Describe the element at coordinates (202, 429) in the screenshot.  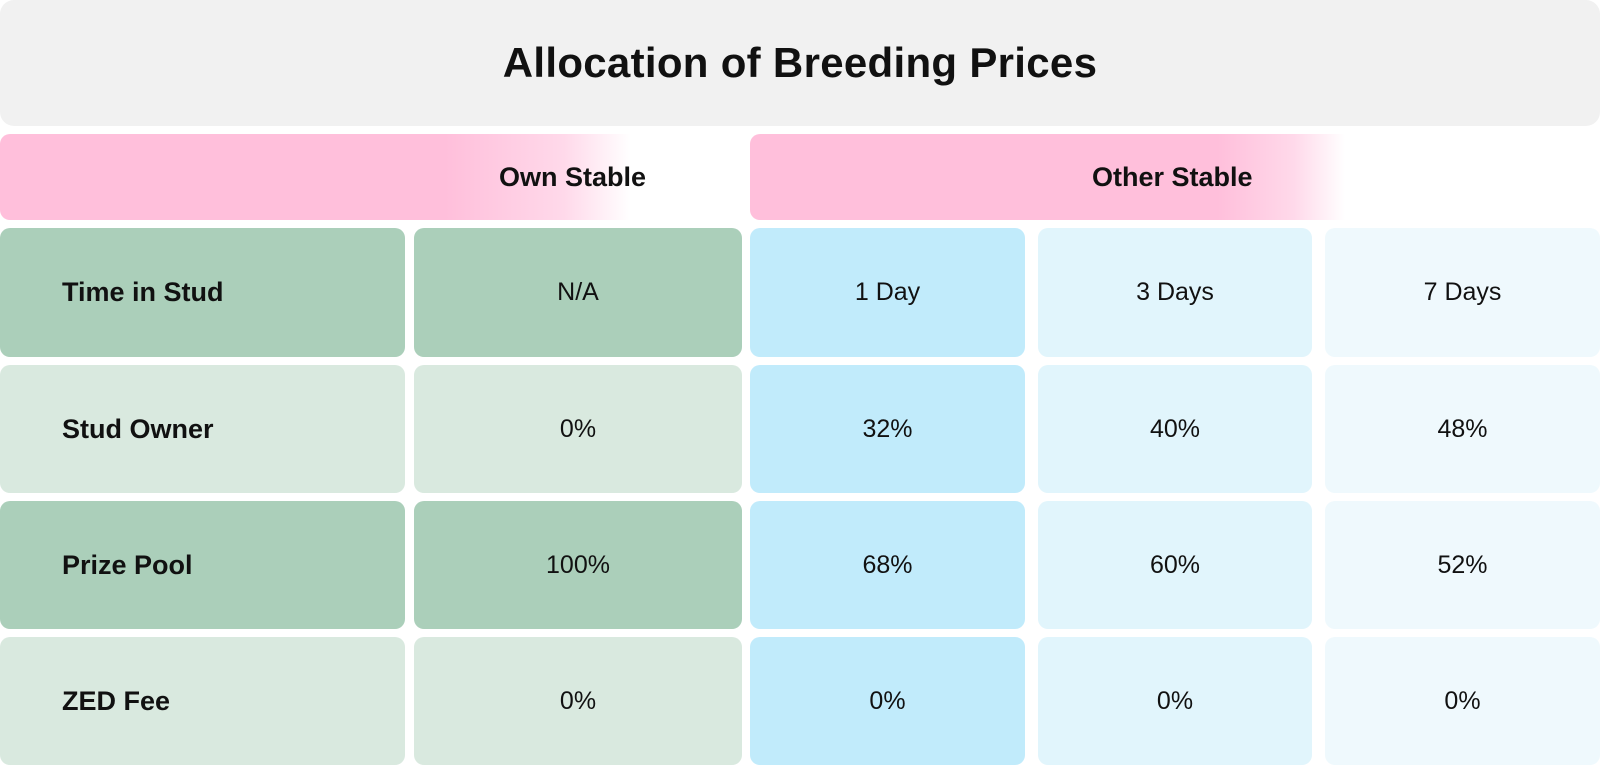
I see `row-label-stud-owner: Stud Owner` at that location.